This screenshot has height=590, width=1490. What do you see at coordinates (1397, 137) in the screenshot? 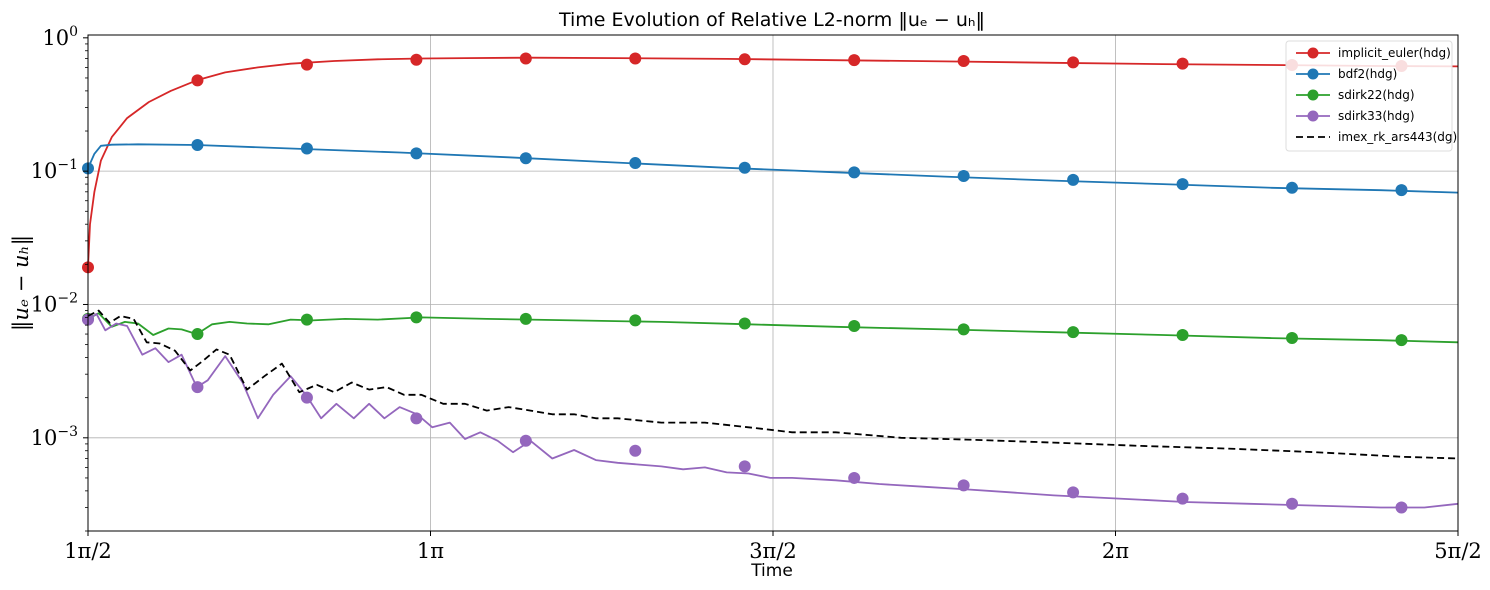
I see `legend-label-imex_rk_ars443(dg): imex_rk_ars443(dg)` at bounding box center [1397, 137].